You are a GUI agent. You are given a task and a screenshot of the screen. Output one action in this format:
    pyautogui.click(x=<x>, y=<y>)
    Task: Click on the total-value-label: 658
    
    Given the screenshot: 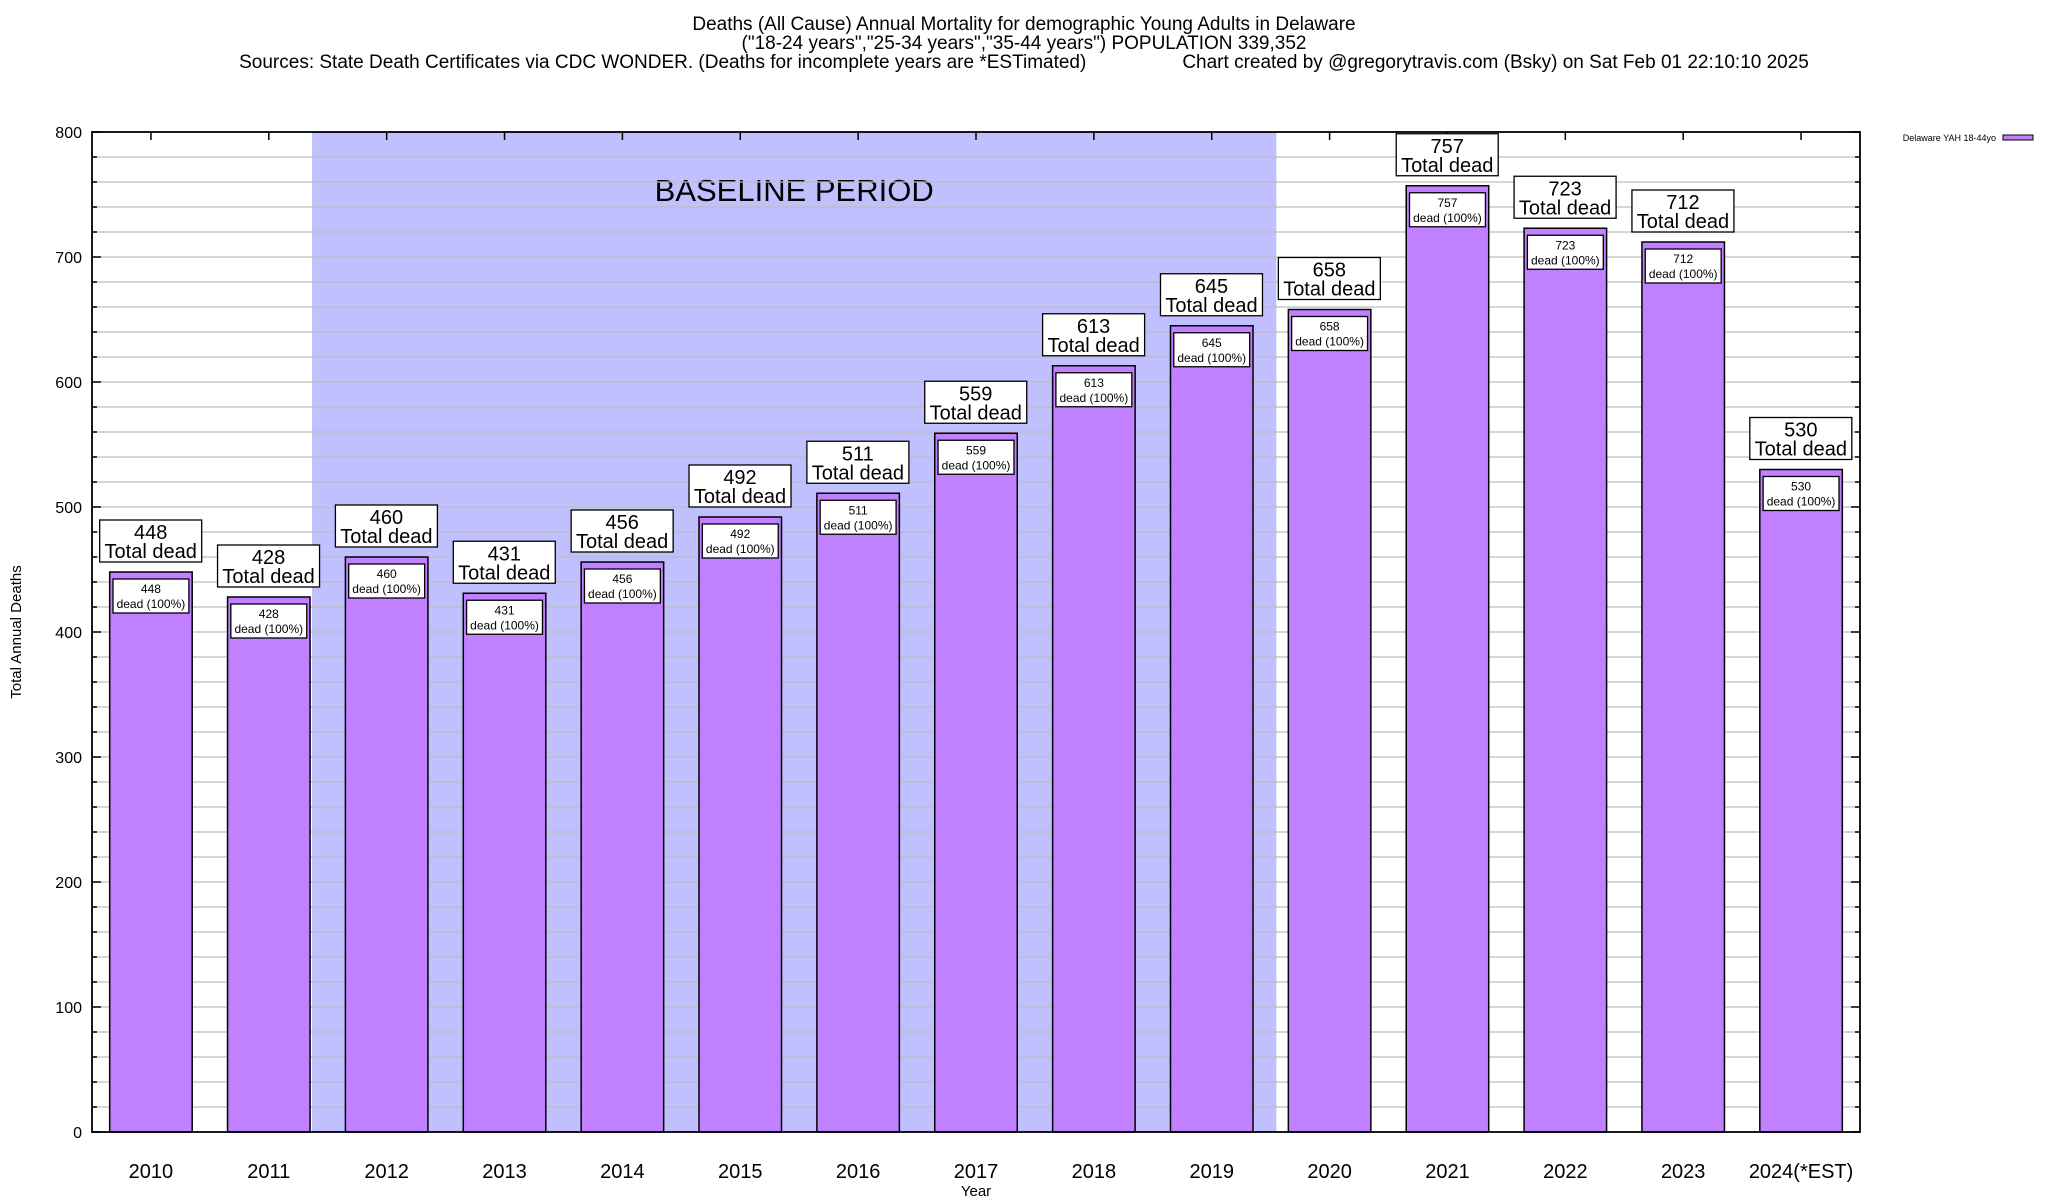 What is the action you would take?
    pyautogui.click(x=1329, y=271)
    